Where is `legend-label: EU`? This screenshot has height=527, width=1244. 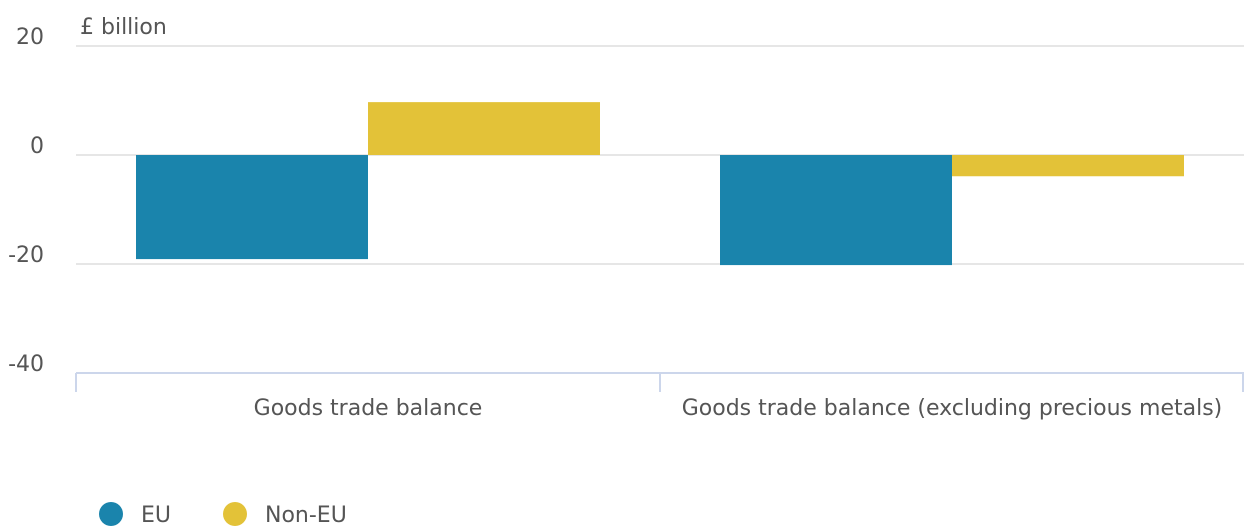 legend-label: EU is located at coordinates (156, 515).